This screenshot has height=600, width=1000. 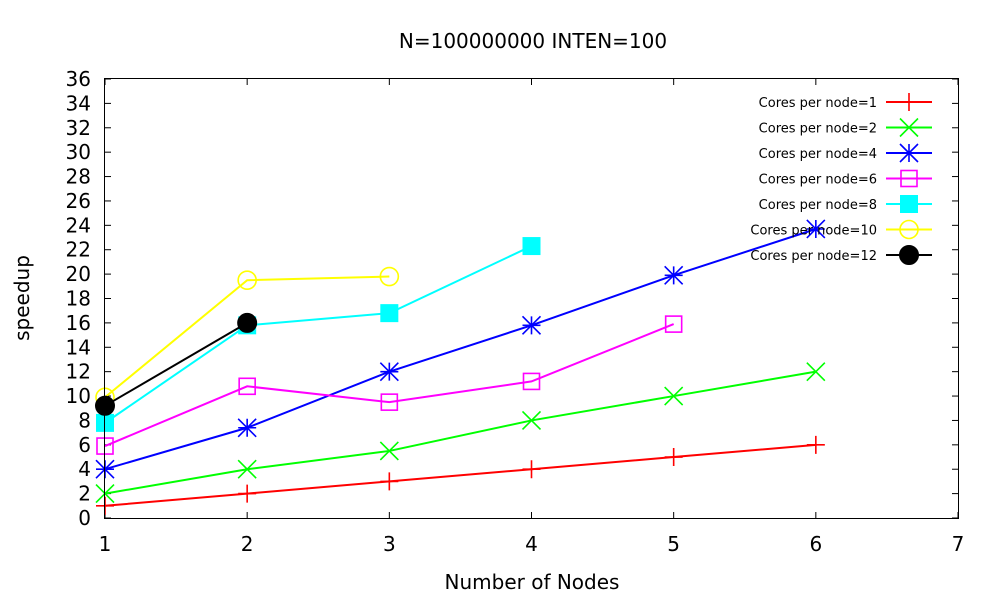 What do you see at coordinates (78, 347) in the screenshot?
I see `y-tick-label: 14` at bounding box center [78, 347].